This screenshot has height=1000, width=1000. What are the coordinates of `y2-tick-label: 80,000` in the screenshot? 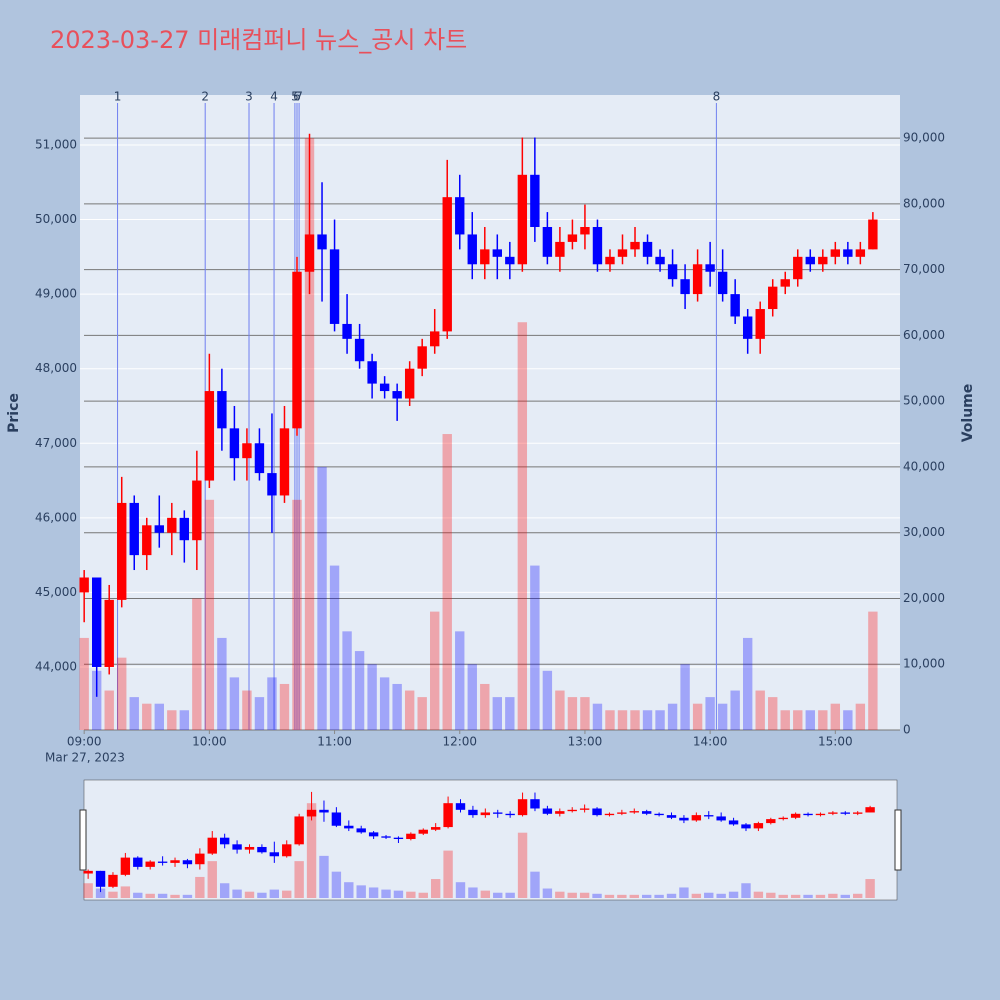 It's located at (924, 203).